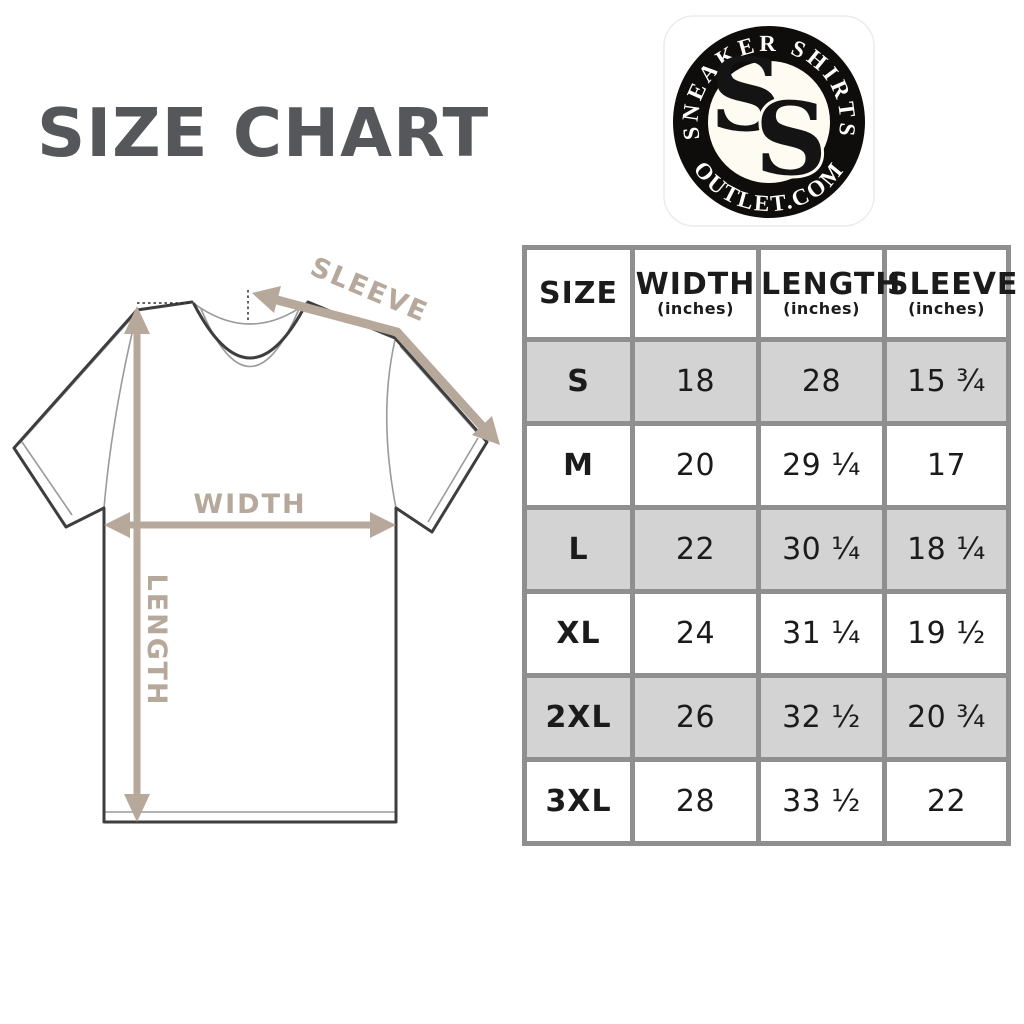 Image resolution: width=1024 pixels, height=1024 pixels. I want to click on size-row: S 18 28 15 ¾, so click(766, 381).